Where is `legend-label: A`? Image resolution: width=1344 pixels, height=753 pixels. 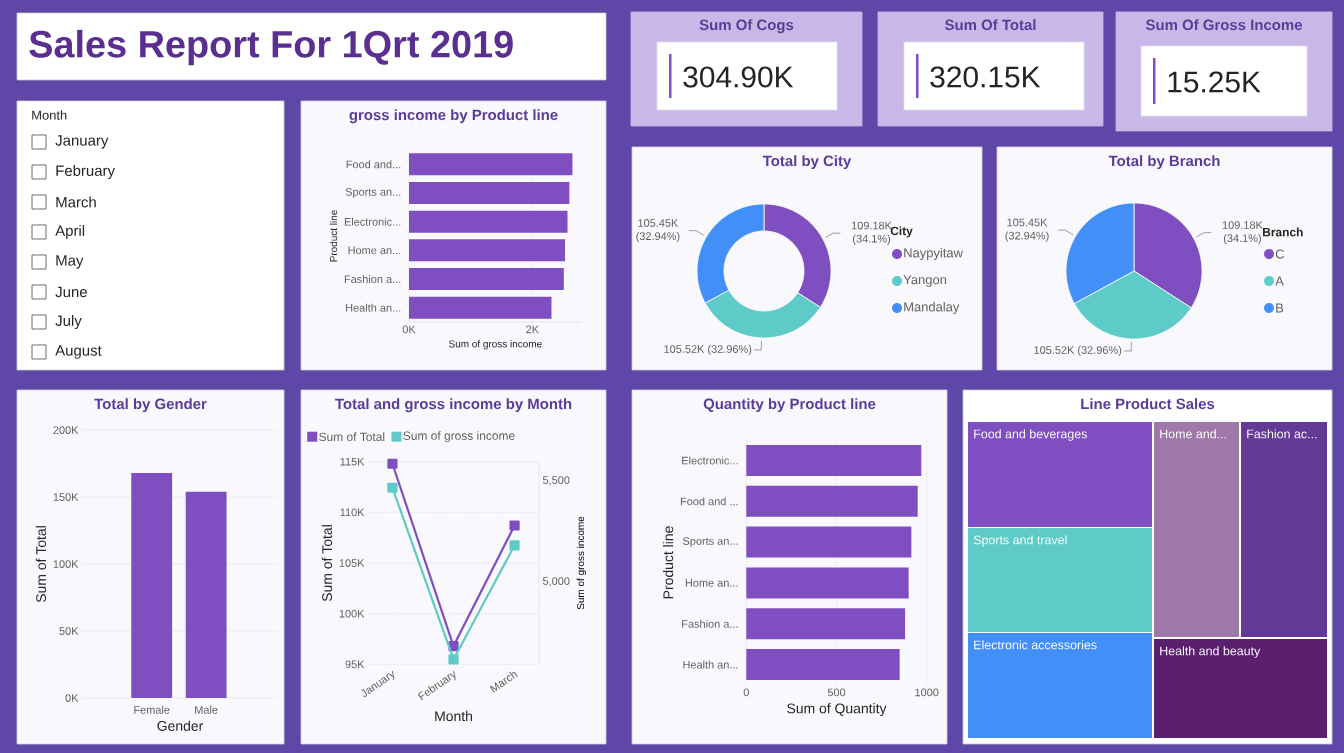
legend-label: A is located at coordinates (1279, 281).